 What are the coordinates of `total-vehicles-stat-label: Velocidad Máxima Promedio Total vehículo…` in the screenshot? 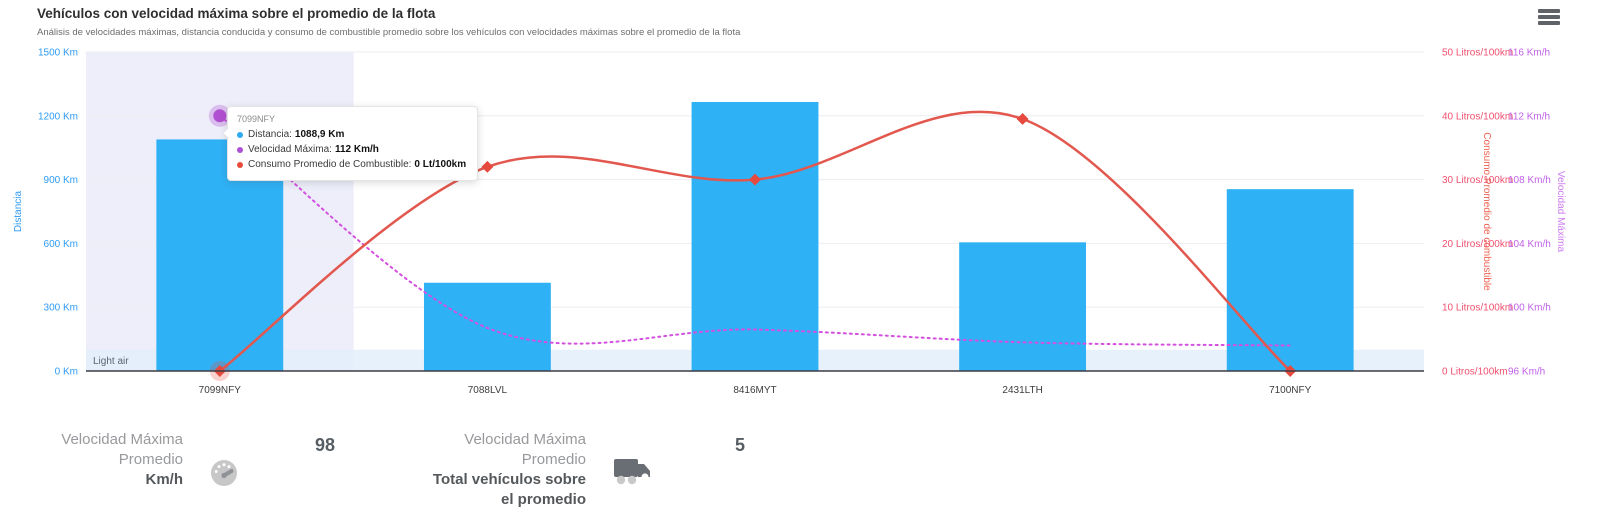 It's located at (503, 470).